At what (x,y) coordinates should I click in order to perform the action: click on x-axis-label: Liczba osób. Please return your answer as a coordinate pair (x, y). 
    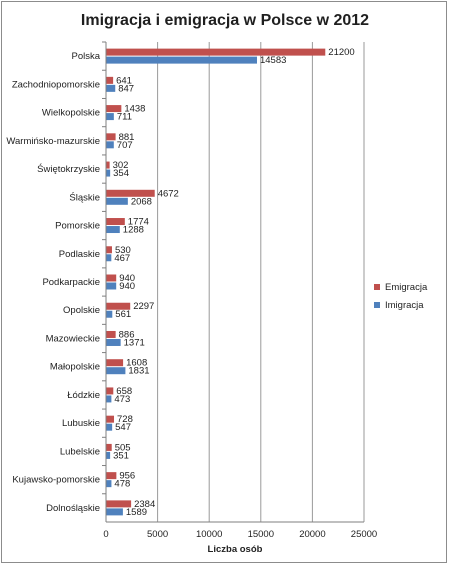
    Looking at the image, I should click on (235, 549).